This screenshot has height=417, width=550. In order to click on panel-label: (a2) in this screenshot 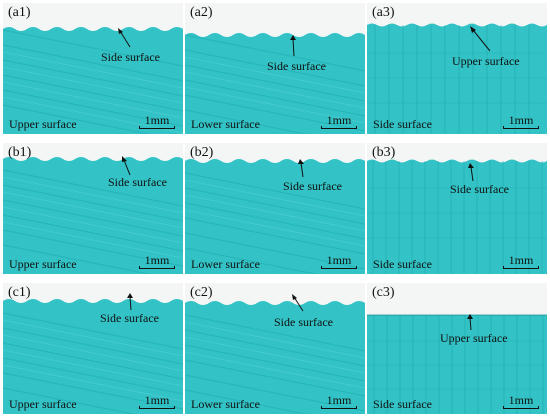, I will do `click(201, 12)`.